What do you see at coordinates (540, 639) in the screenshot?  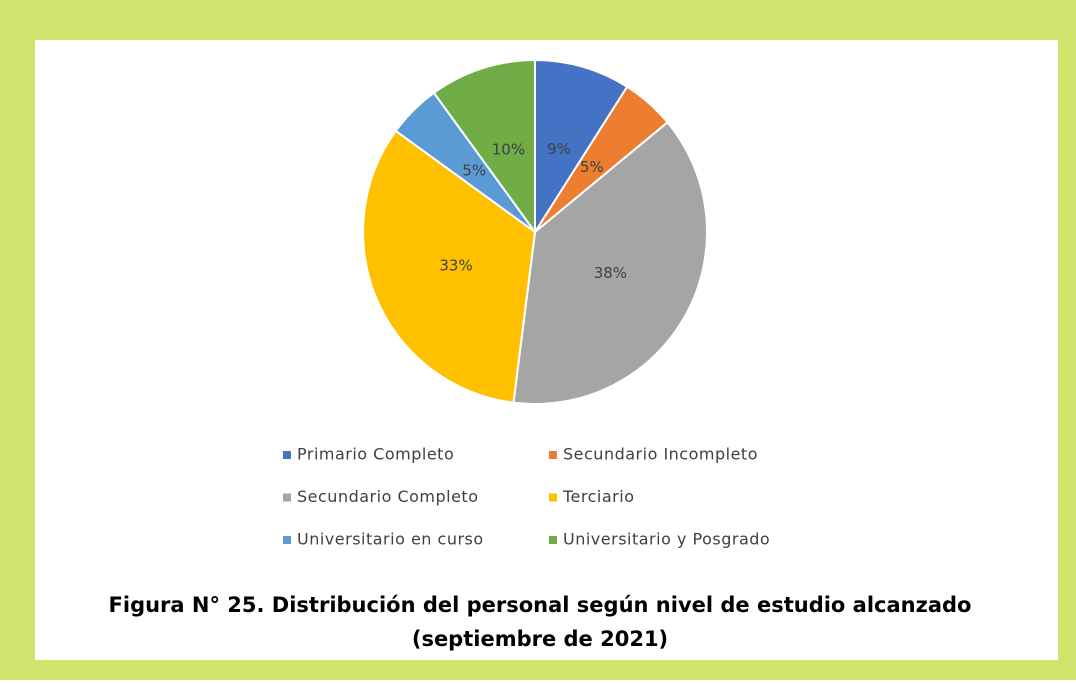 I see `chart-subtitle: (septiembre de 2021)` at bounding box center [540, 639].